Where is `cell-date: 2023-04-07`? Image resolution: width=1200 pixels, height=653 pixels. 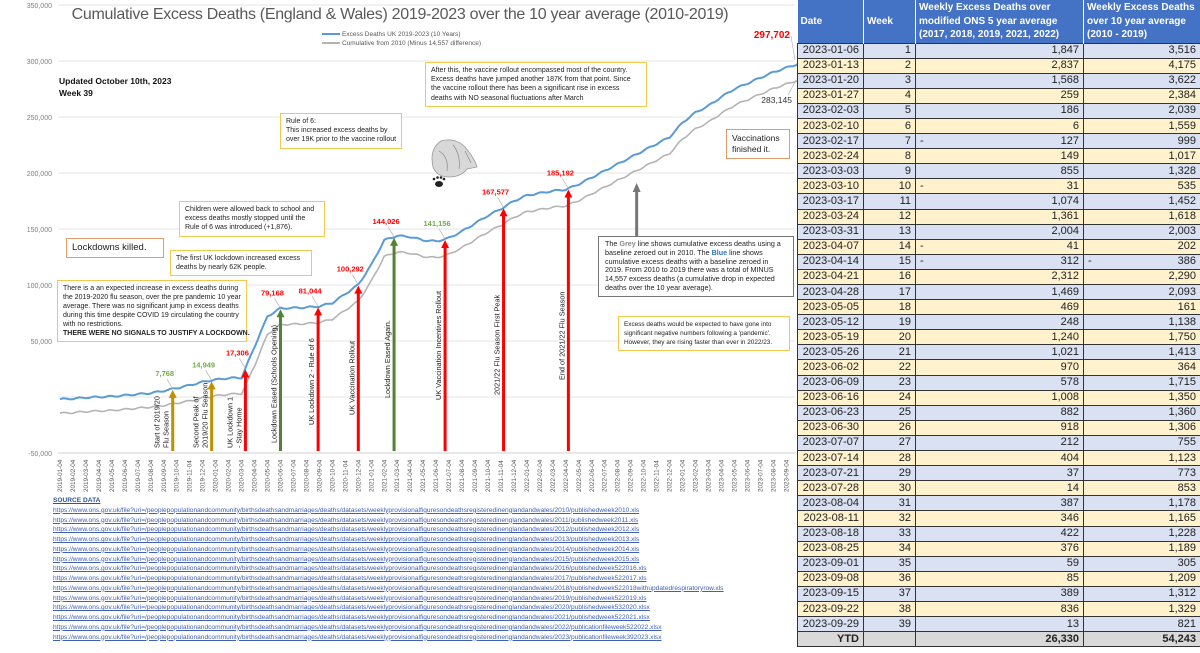
cell-date: 2023-04-07 is located at coordinates (830, 246).